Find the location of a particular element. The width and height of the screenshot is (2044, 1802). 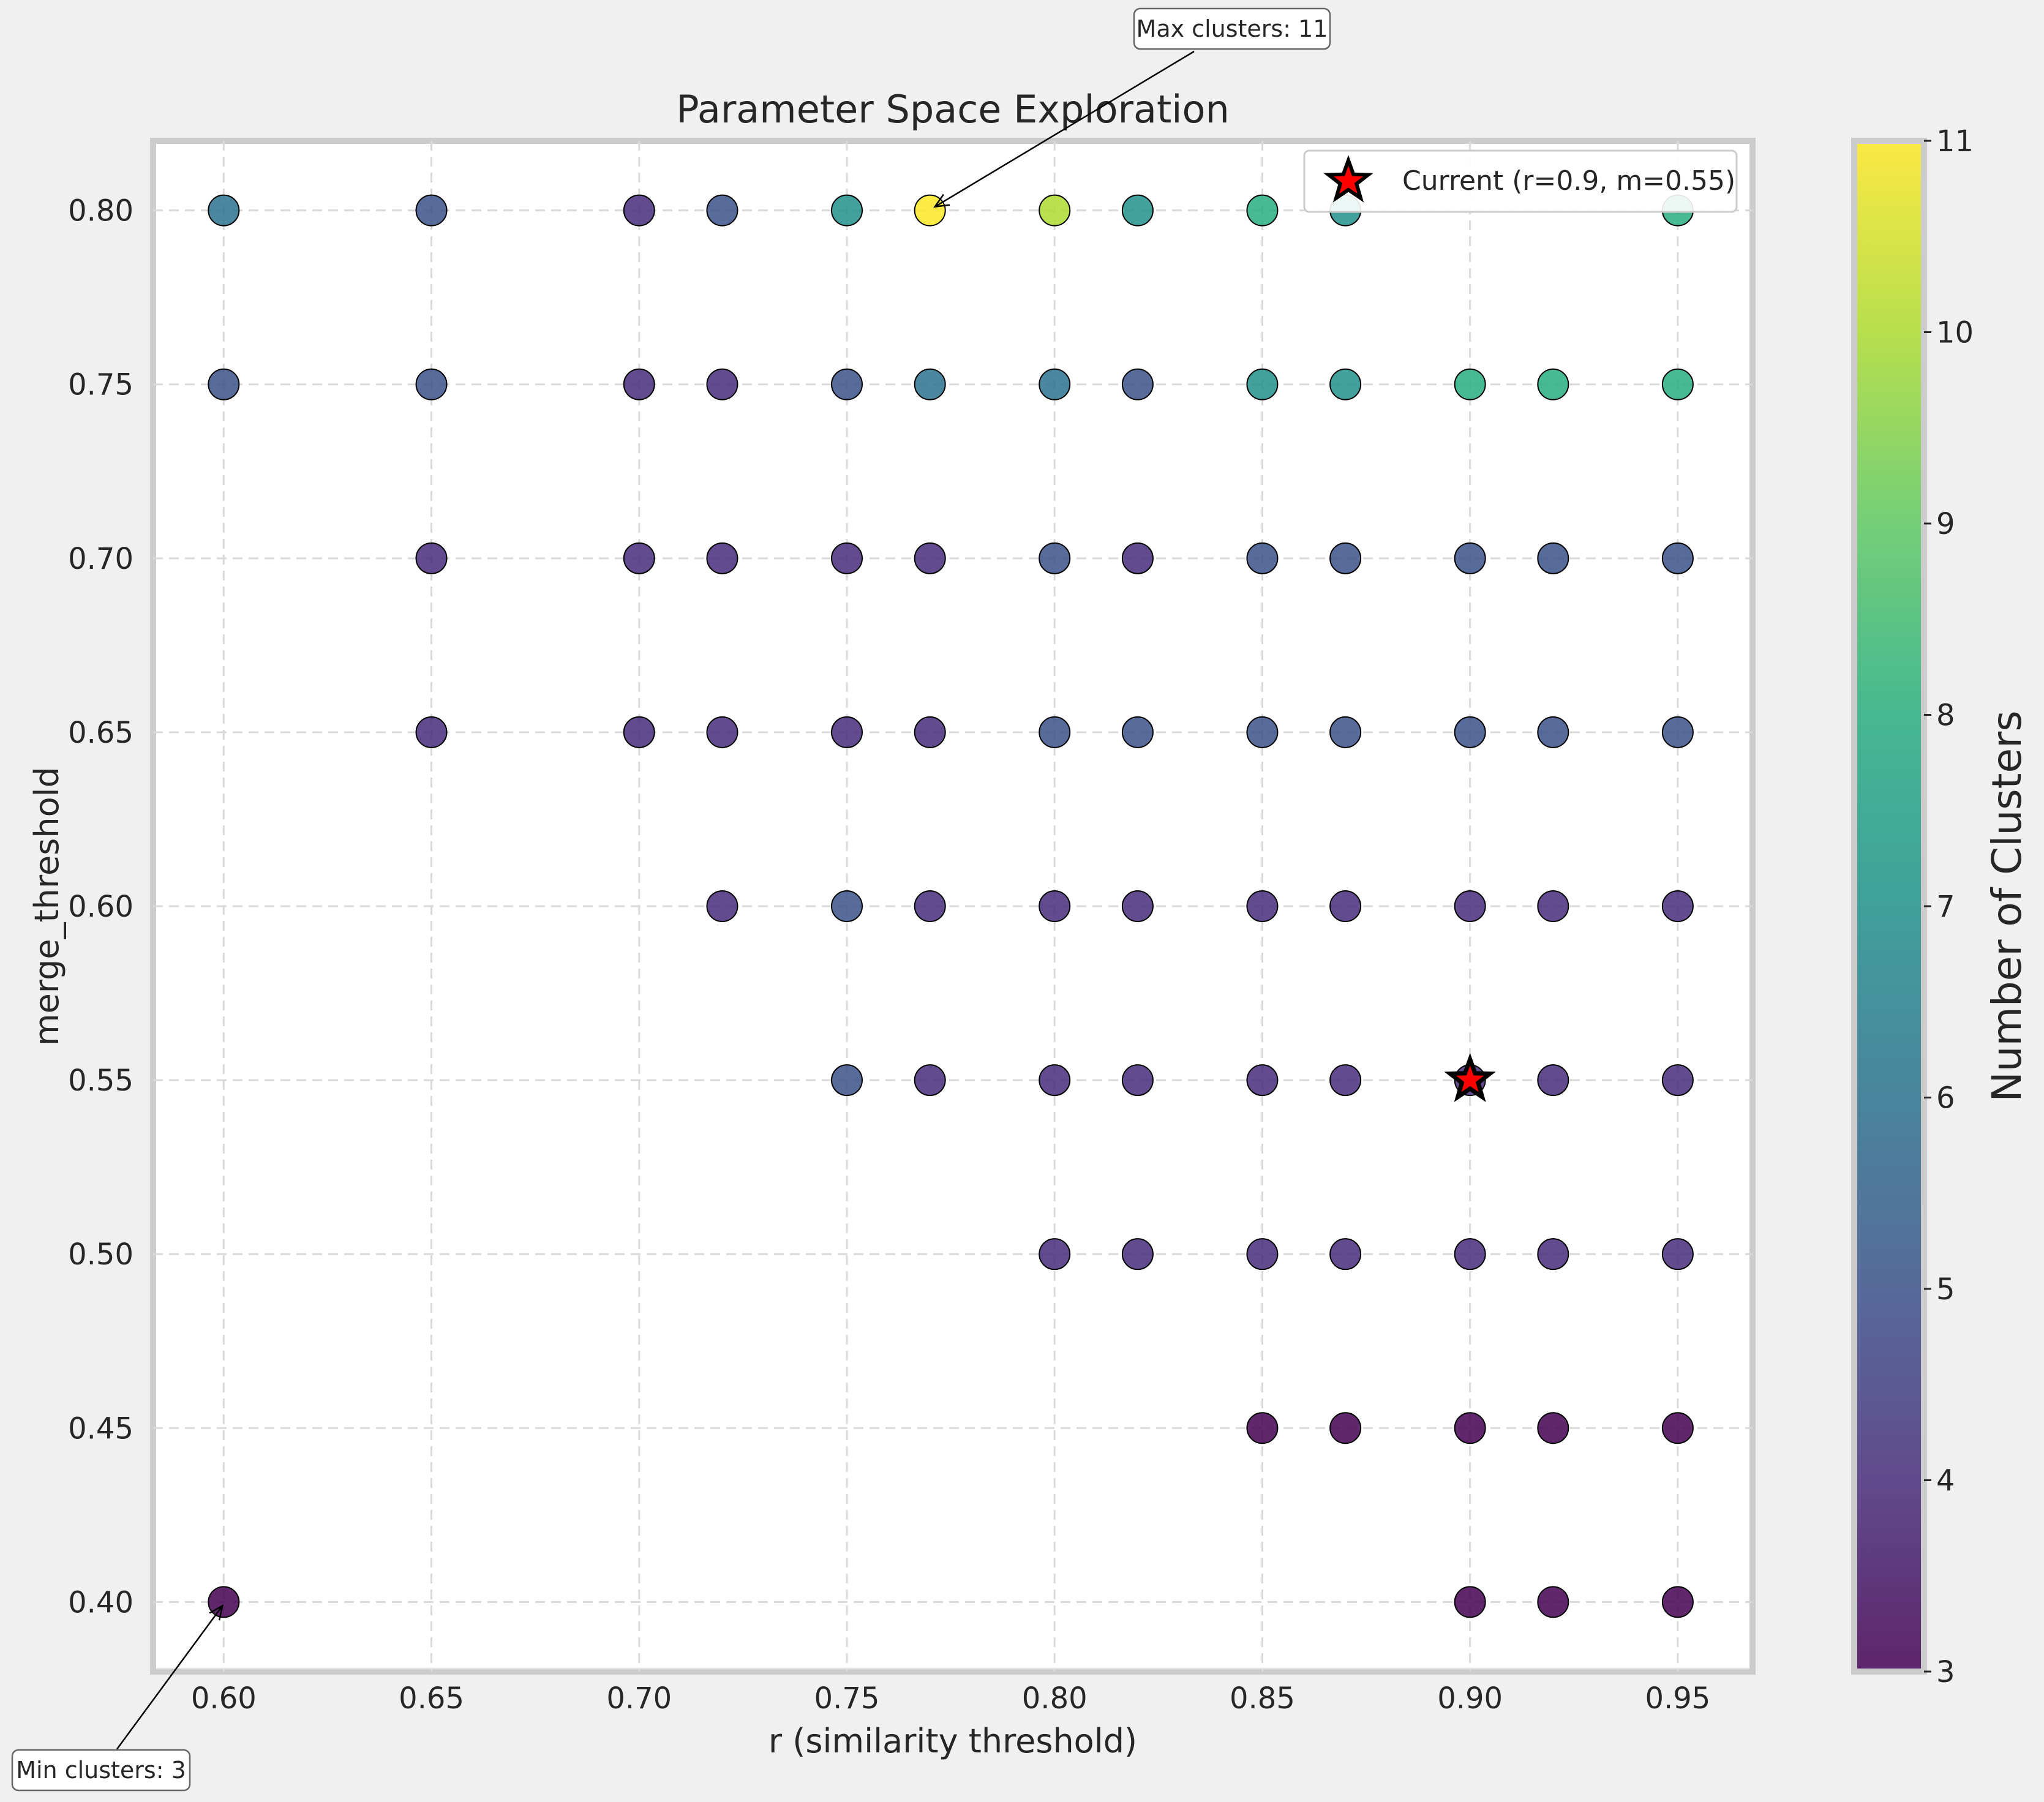

colorbar-tick-label: 3 is located at coordinates (1945, 1672).